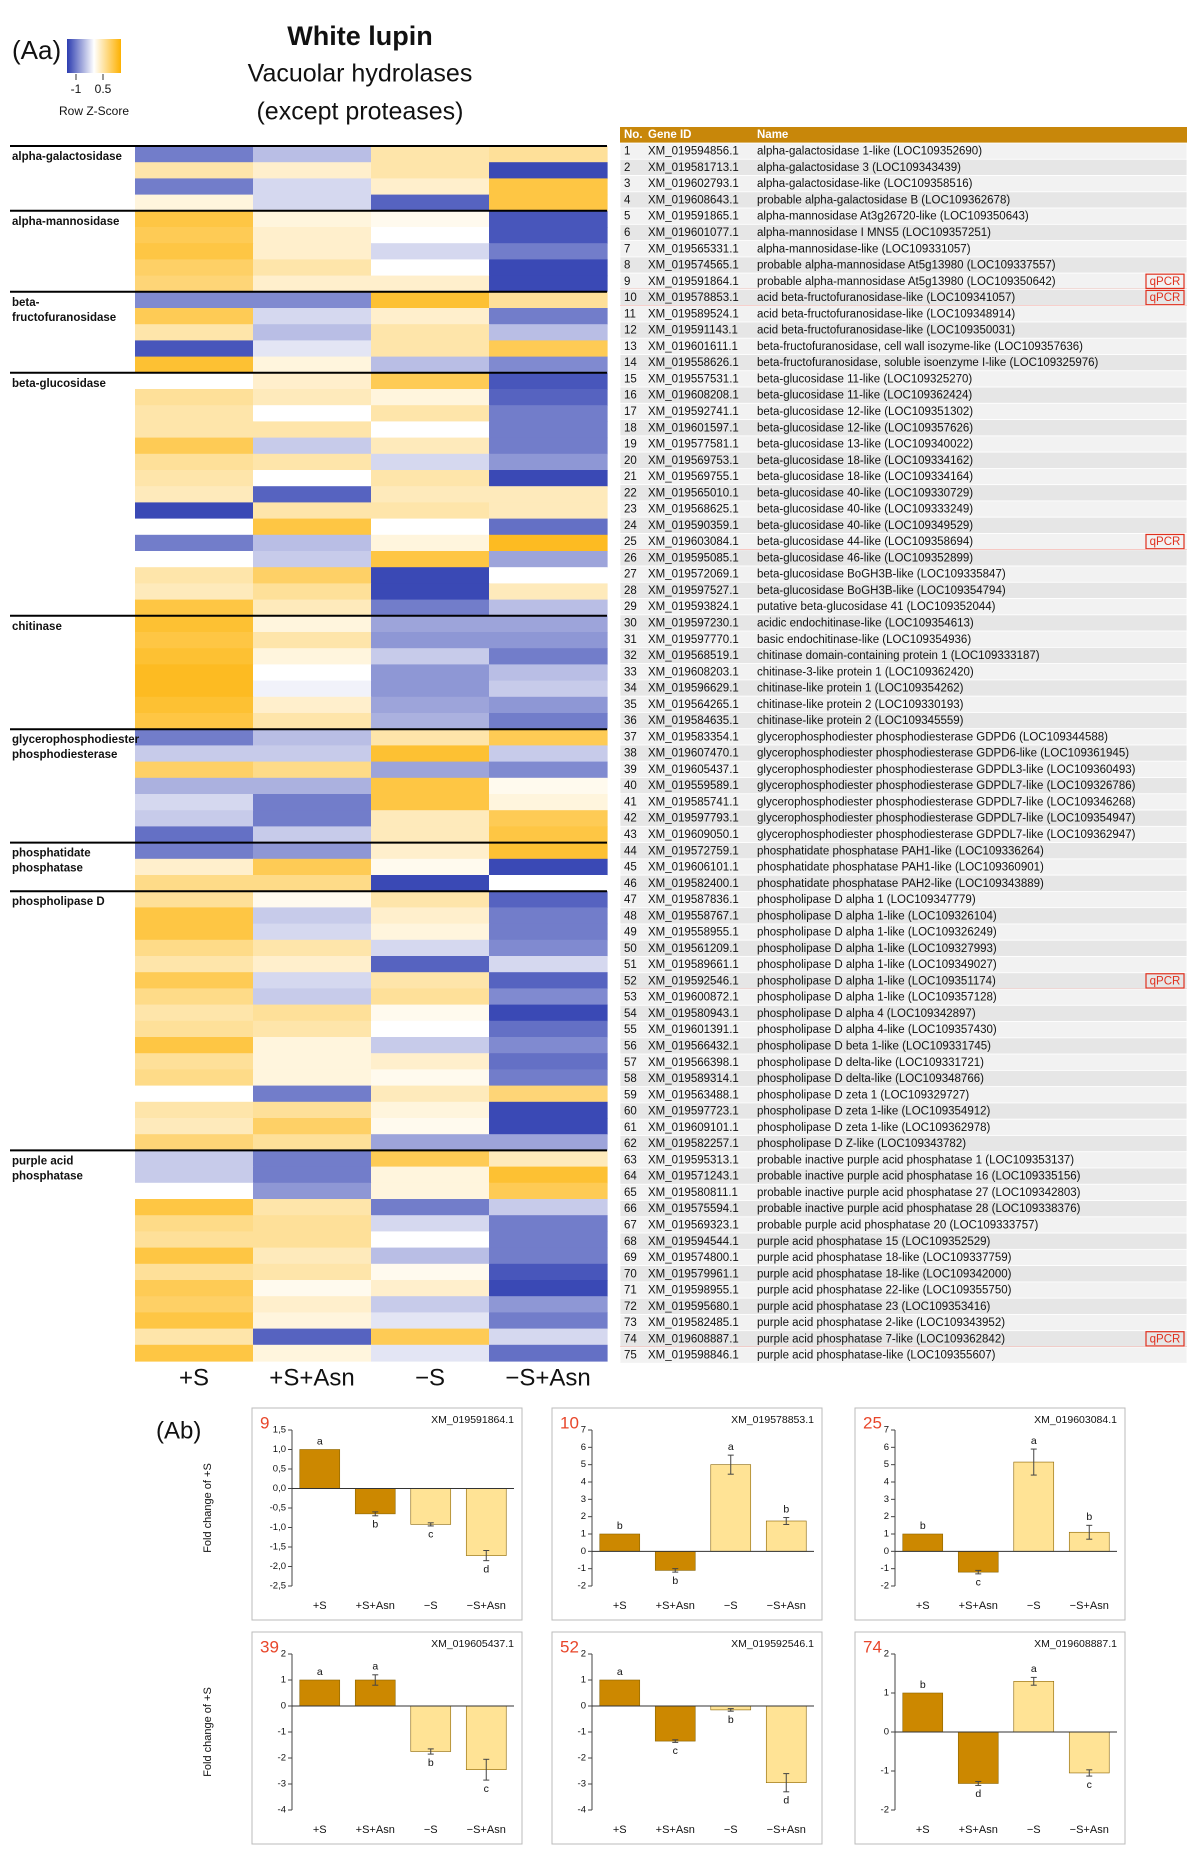  I want to click on table-cell: 37, so click(630, 737).